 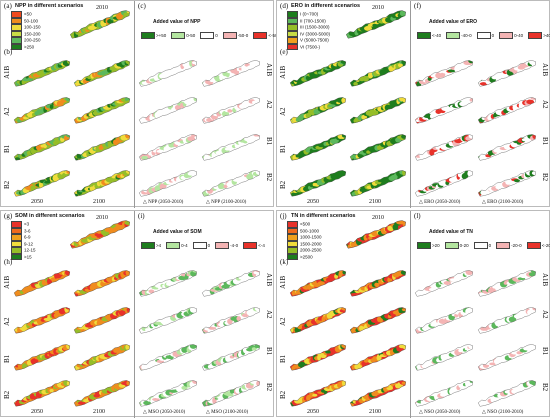 What do you see at coordinates (507, 147) in the screenshot?
I see `ero-diff-2100-B1` at bounding box center [507, 147].